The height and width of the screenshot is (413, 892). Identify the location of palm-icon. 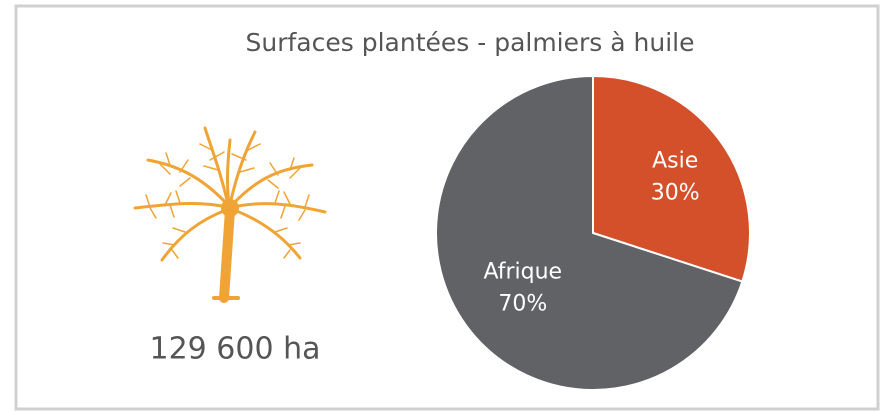
(230, 214).